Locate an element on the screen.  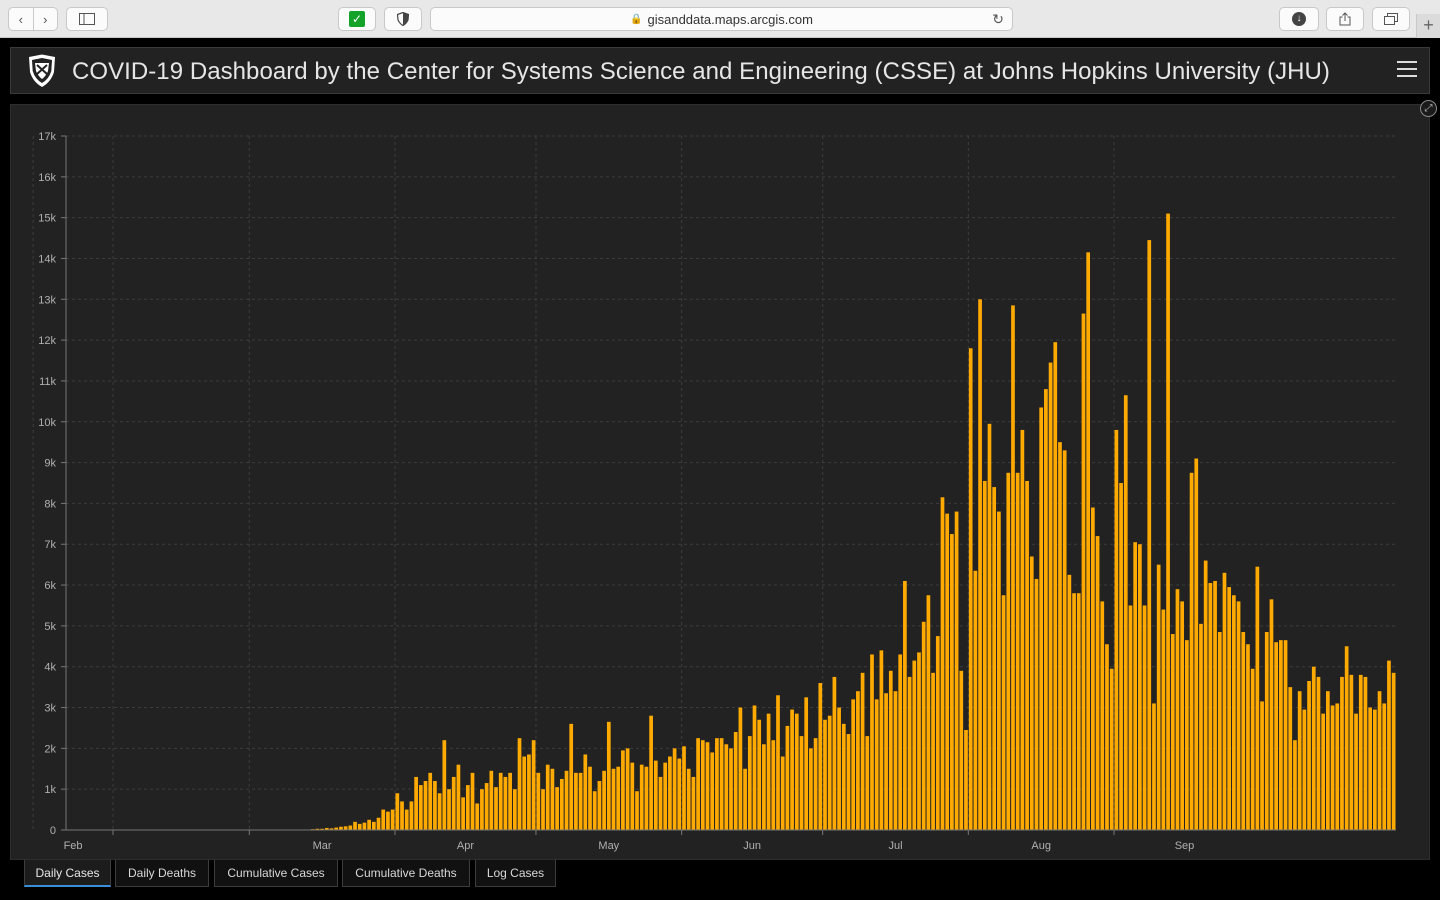
tab-daily-deaths: Daily Deaths is located at coordinates (162, 873).